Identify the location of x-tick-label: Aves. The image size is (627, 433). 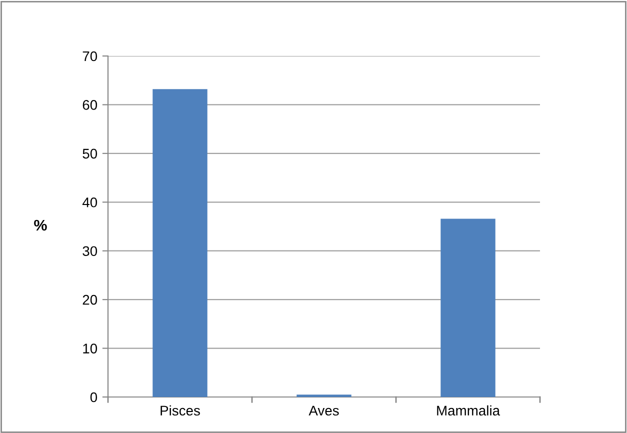
(323, 411).